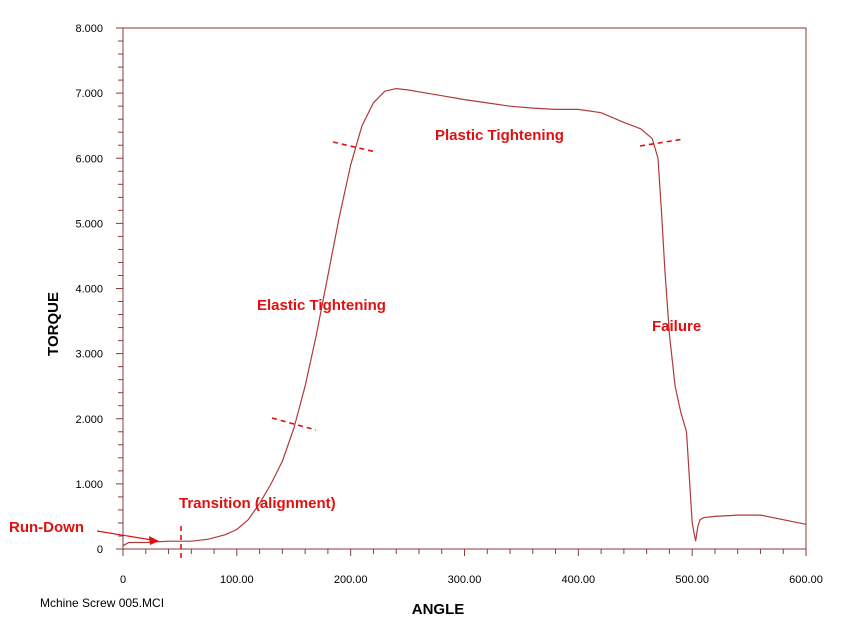 The width and height of the screenshot is (863, 626). I want to click on y-tick-label: 7.000, so click(89, 94).